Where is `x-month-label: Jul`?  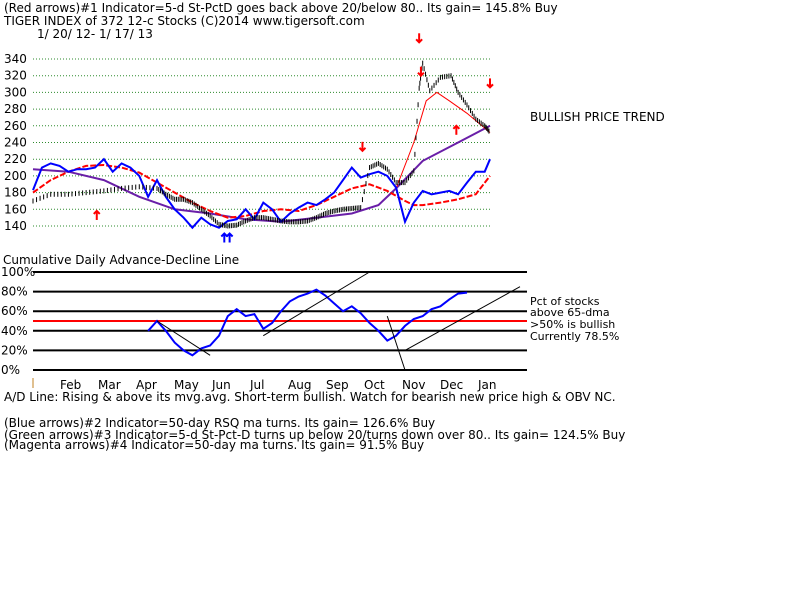
x-month-label: Jul is located at coordinates (256, 385).